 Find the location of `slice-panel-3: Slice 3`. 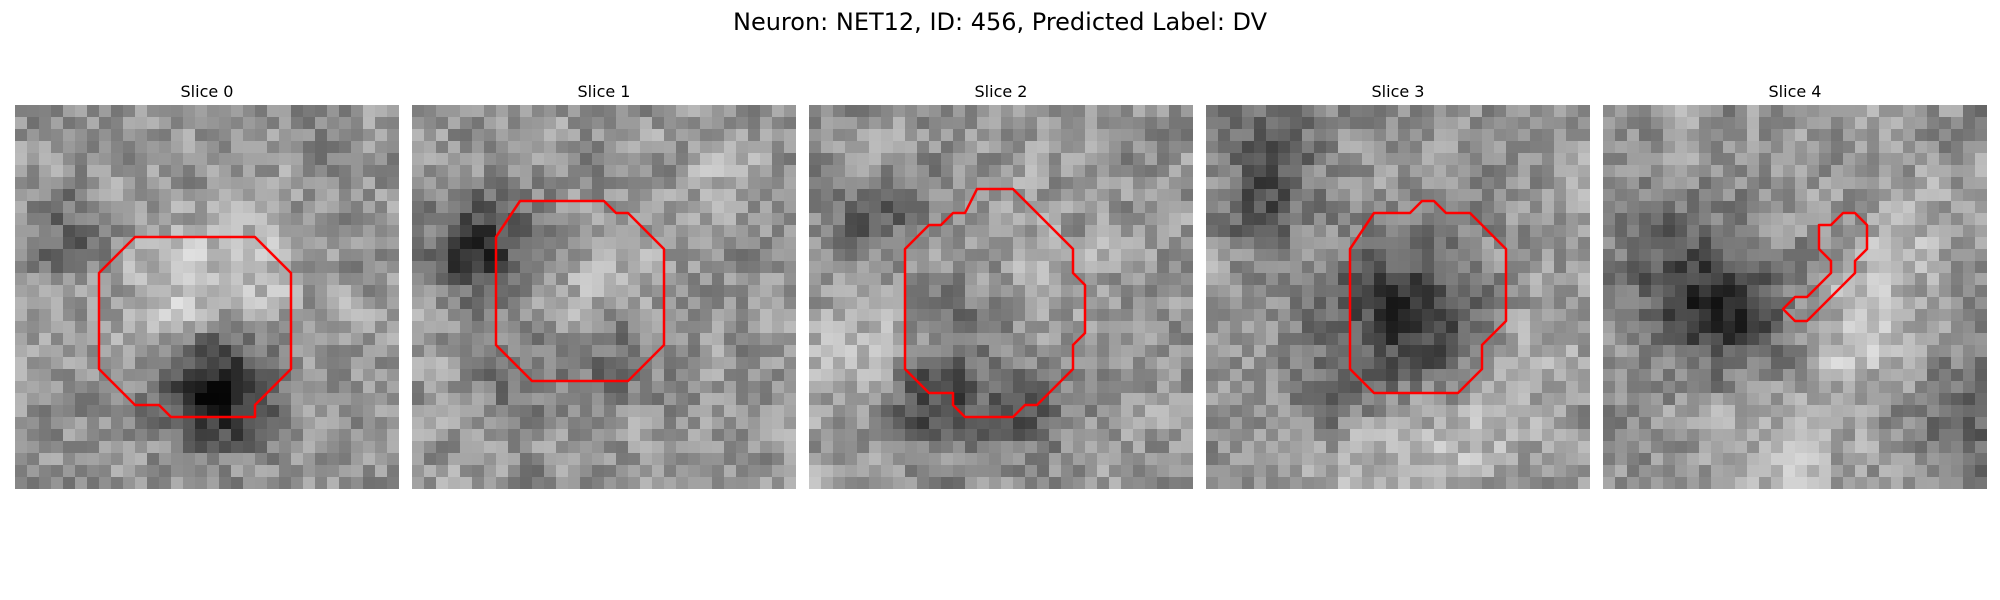

slice-panel-3: Slice 3 is located at coordinates (1398, 285).